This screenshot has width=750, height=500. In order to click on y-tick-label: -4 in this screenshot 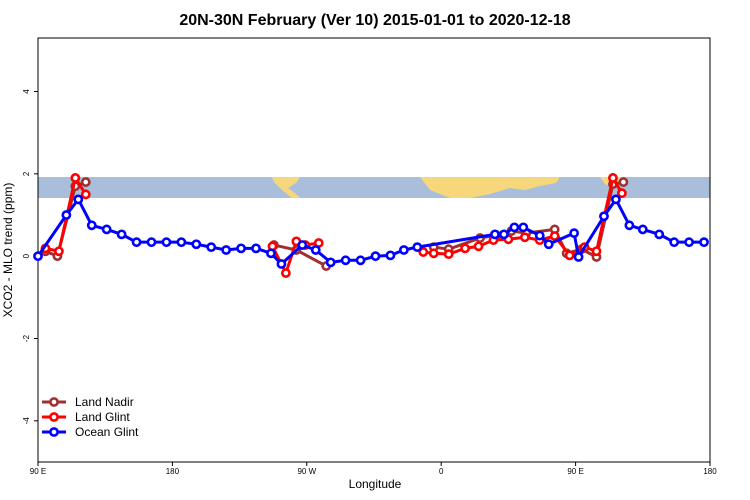, I will do `click(26, 421)`.